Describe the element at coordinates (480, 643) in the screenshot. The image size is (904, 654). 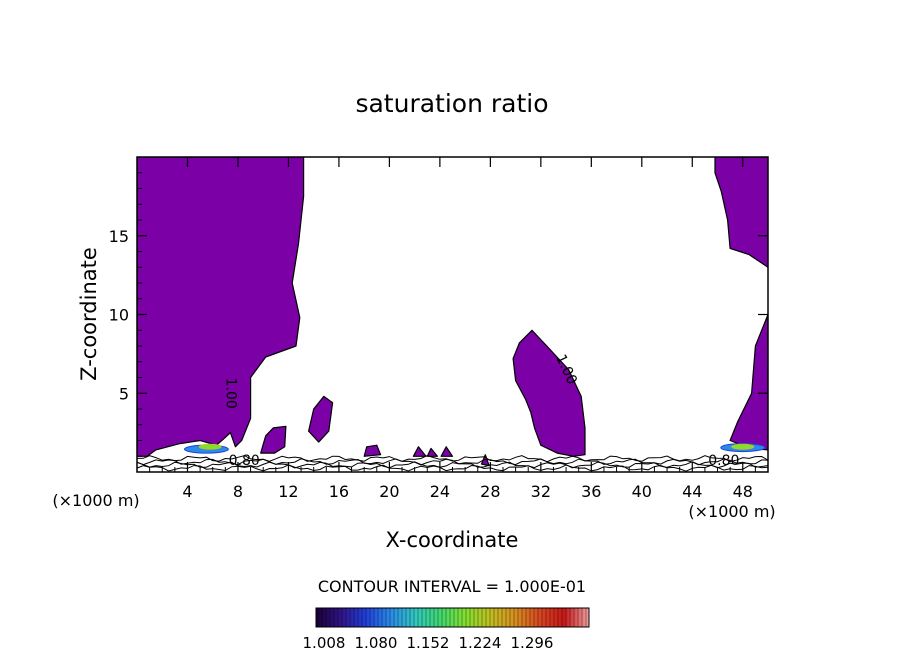
I see `colorbar-label-3: 1.224` at that location.